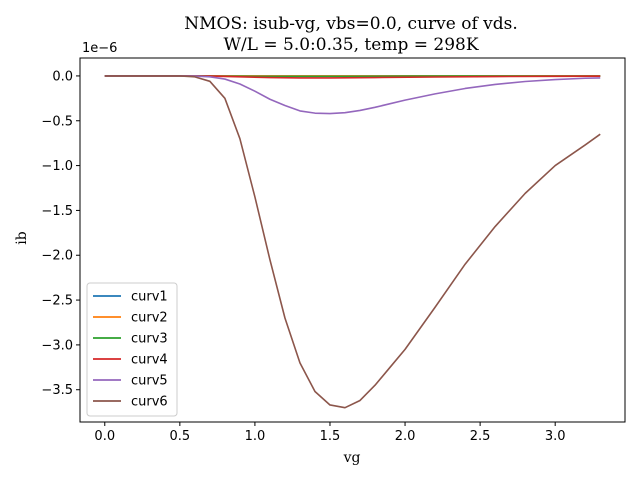  I want to click on y-tick-label: −3.0, so click(57, 345).